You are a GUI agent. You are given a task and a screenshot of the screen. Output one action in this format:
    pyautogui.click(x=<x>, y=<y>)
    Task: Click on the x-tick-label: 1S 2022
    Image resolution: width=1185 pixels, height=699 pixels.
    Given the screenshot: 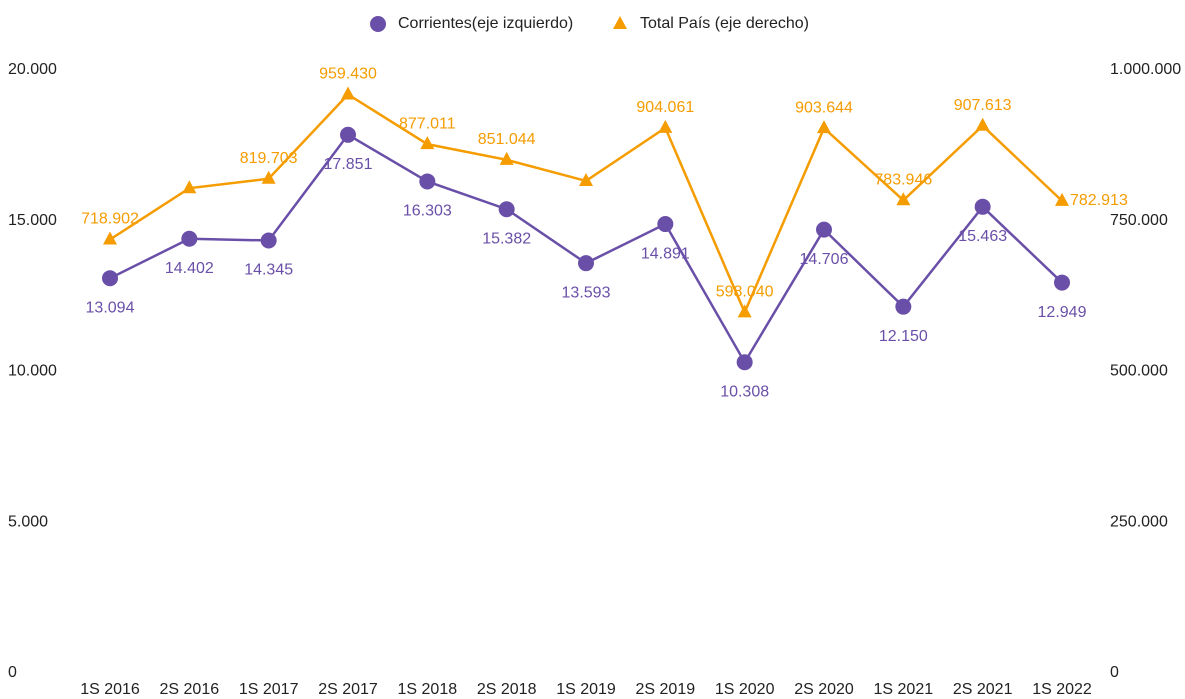 What is the action you would take?
    pyautogui.click(x=1062, y=689)
    